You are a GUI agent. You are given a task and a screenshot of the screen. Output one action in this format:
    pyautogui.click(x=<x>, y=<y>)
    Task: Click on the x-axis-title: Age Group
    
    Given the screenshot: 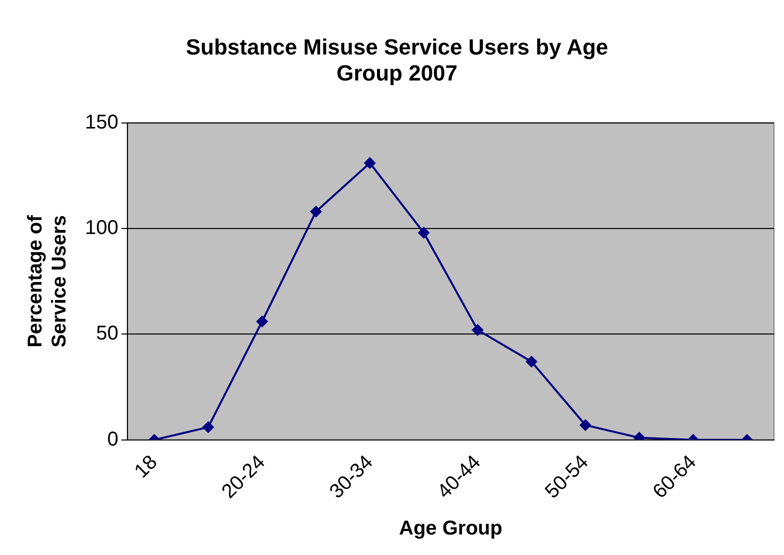 What is the action you would take?
    pyautogui.click(x=450, y=529)
    